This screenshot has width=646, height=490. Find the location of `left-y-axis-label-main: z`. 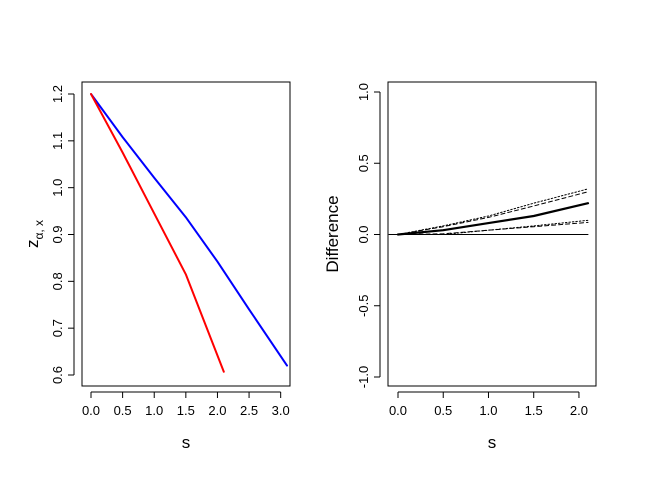

left-y-axis-label-main: z is located at coordinates (32, 244).